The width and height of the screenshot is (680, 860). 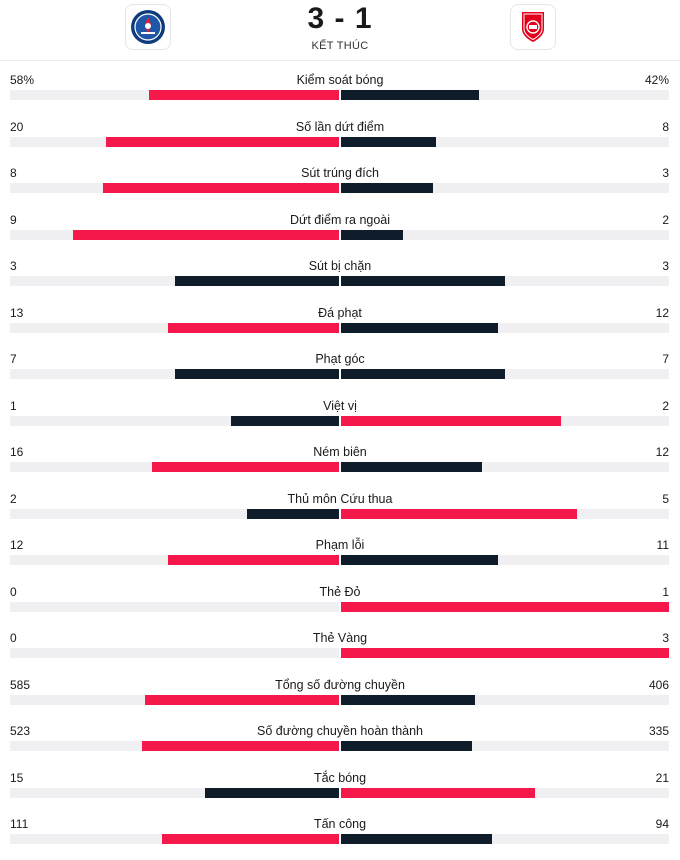 I want to click on away-stat-value: 42%, so click(x=656, y=80).